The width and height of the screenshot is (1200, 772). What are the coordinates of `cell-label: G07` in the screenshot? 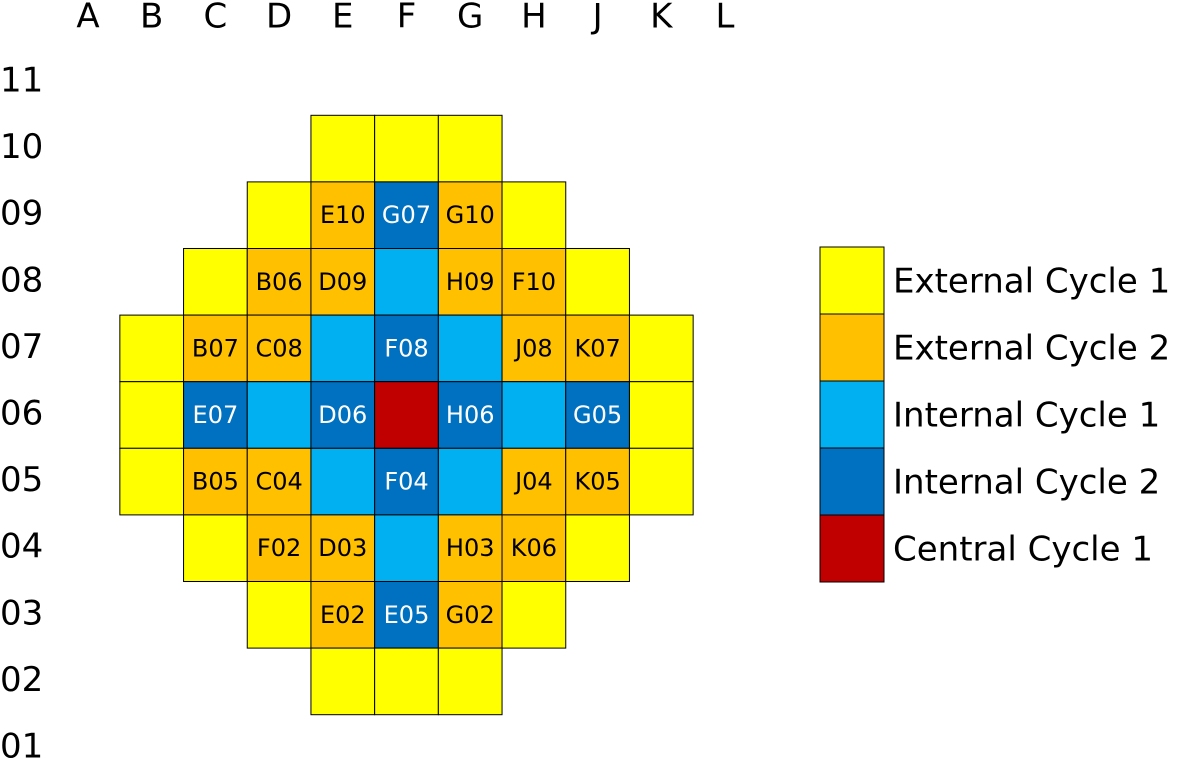 It's located at (406, 215).